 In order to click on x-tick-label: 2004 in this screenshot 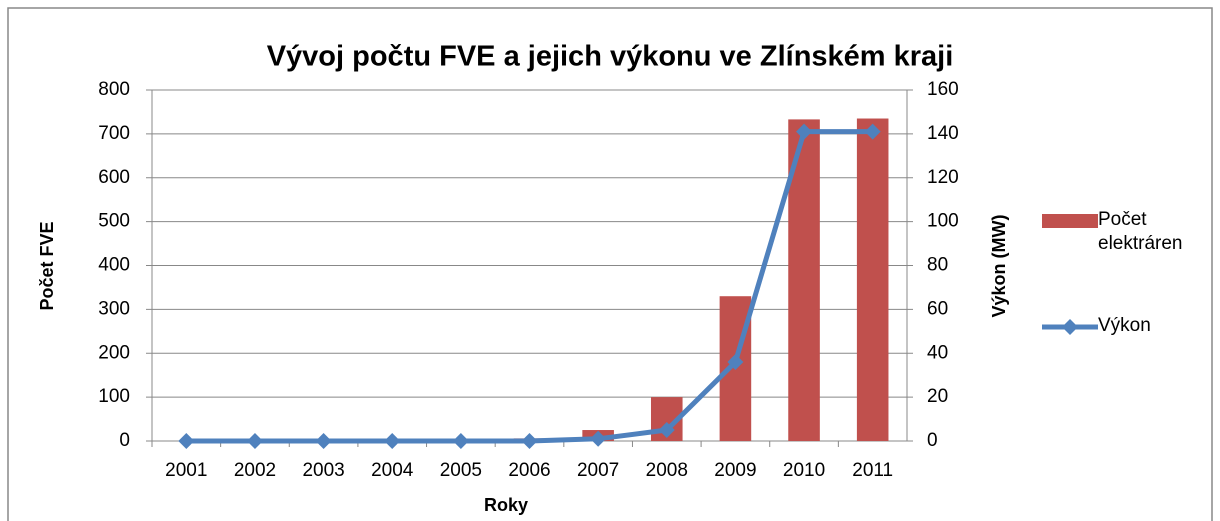, I will do `click(392, 470)`.